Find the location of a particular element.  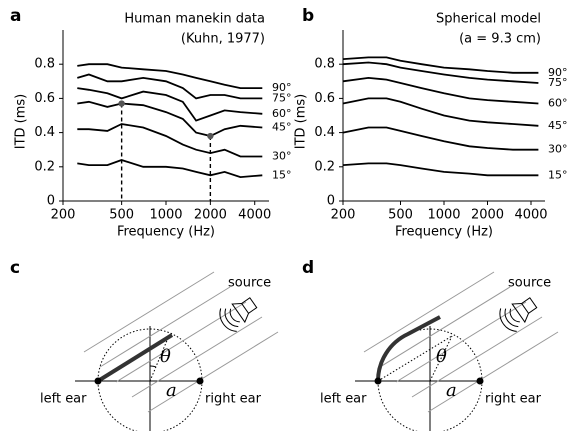

angle-arc is located at coordinates (153, 366).